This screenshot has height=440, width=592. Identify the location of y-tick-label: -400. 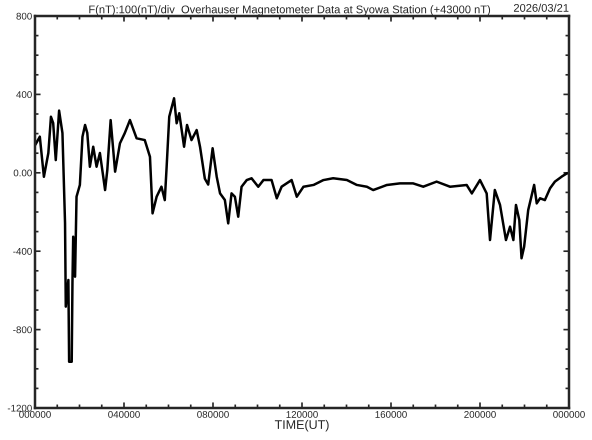
(22, 251).